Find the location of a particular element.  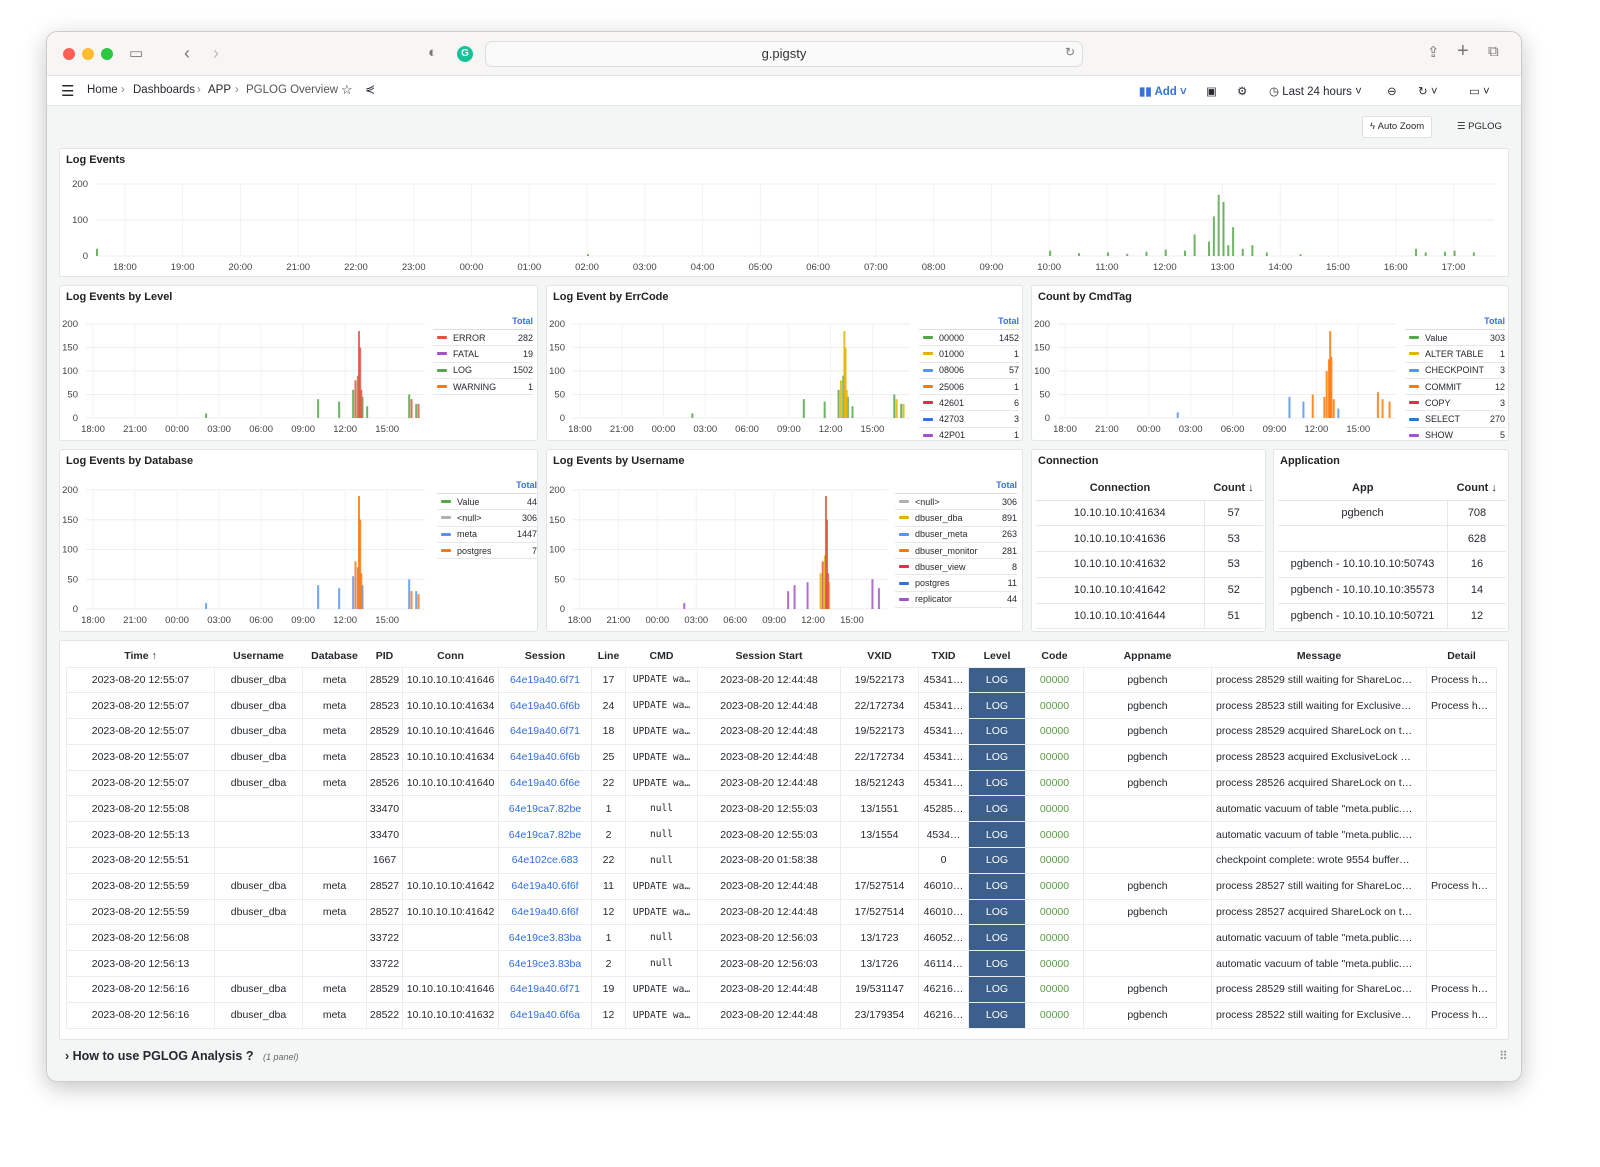

table-row: pgbench 708 is located at coordinates (1392, 513).